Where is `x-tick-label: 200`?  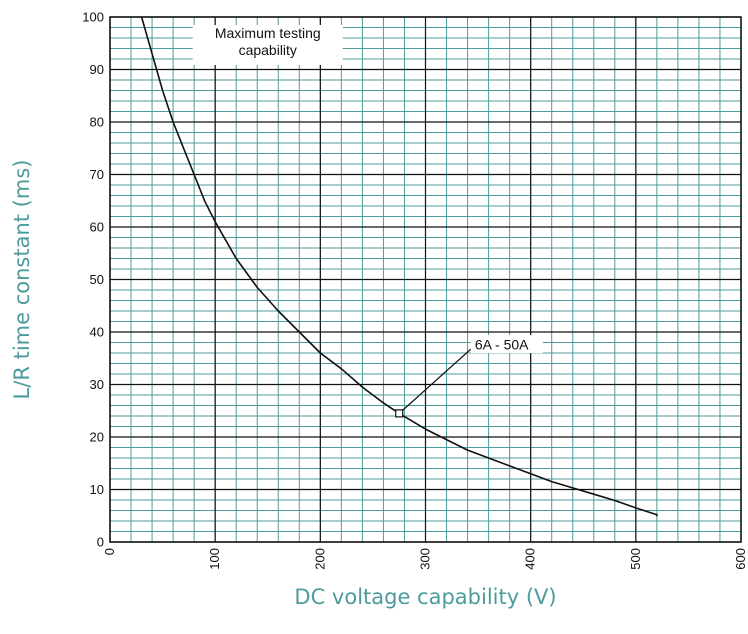 x-tick-label: 200 is located at coordinates (319, 559).